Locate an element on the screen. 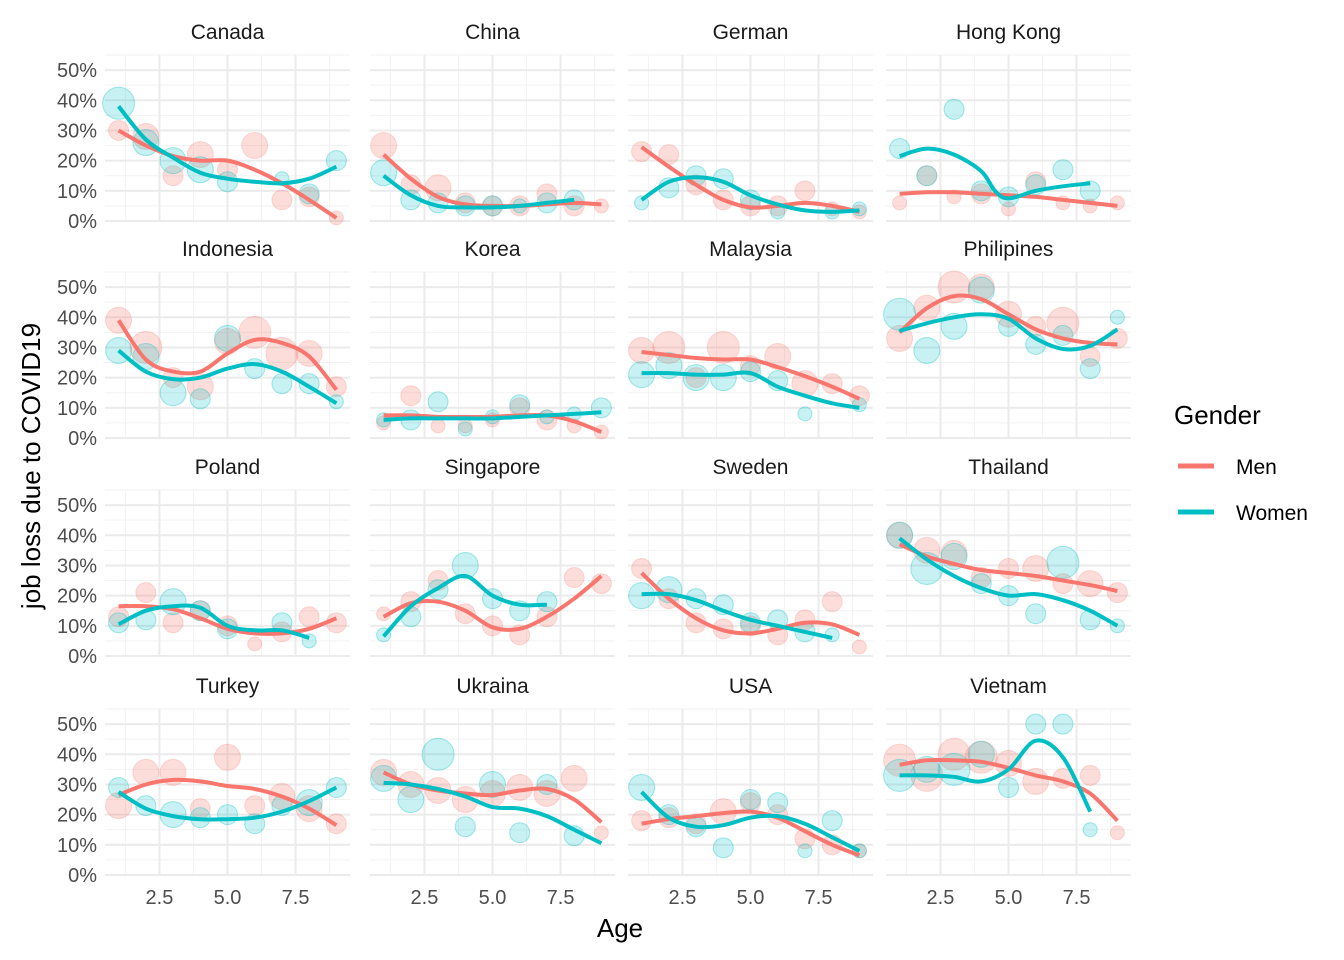 The width and height of the screenshot is (1344, 960). facet-label: Canada is located at coordinates (228, 32).